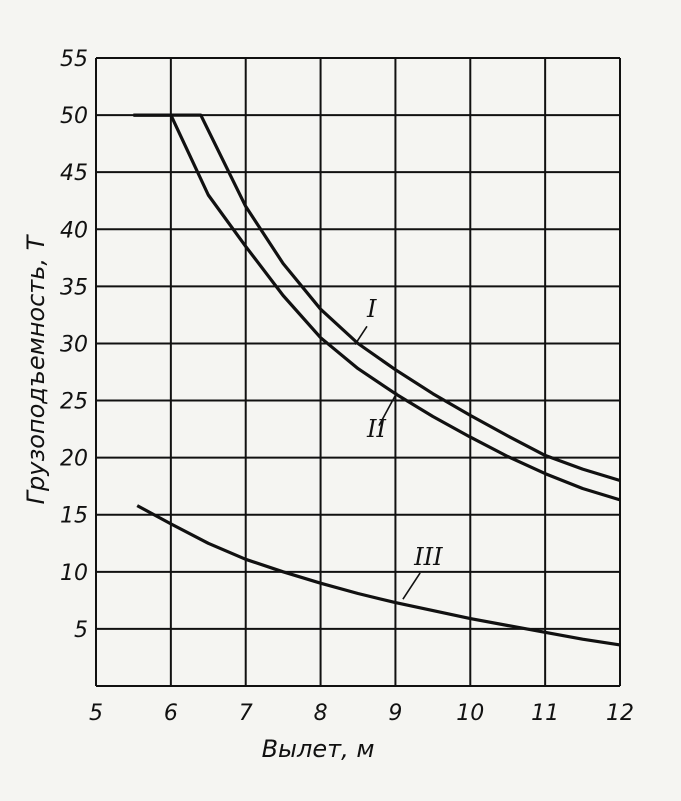  What do you see at coordinates (388, 409) in the screenshot?
I see `series-leader-II` at bounding box center [388, 409].